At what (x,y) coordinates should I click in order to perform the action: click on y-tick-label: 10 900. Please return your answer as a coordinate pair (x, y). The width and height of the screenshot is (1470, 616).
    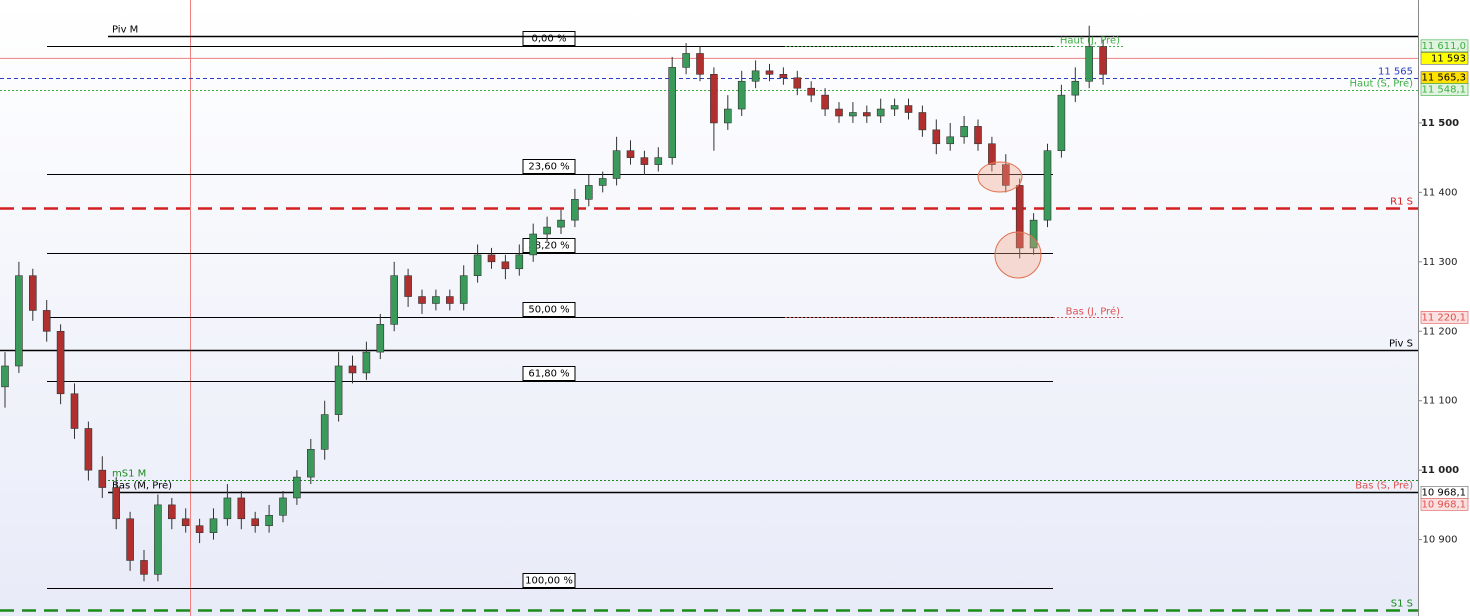
    Looking at the image, I should click on (1440, 540).